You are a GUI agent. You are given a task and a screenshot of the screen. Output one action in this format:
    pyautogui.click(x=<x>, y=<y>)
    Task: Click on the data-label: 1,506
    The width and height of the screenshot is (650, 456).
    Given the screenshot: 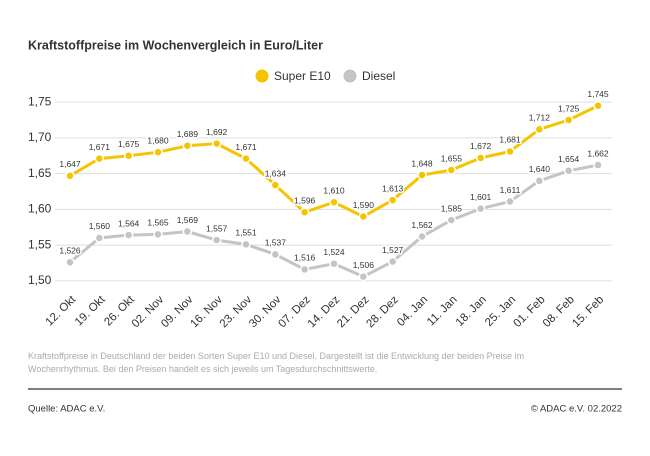 What is the action you would take?
    pyautogui.click(x=364, y=265)
    